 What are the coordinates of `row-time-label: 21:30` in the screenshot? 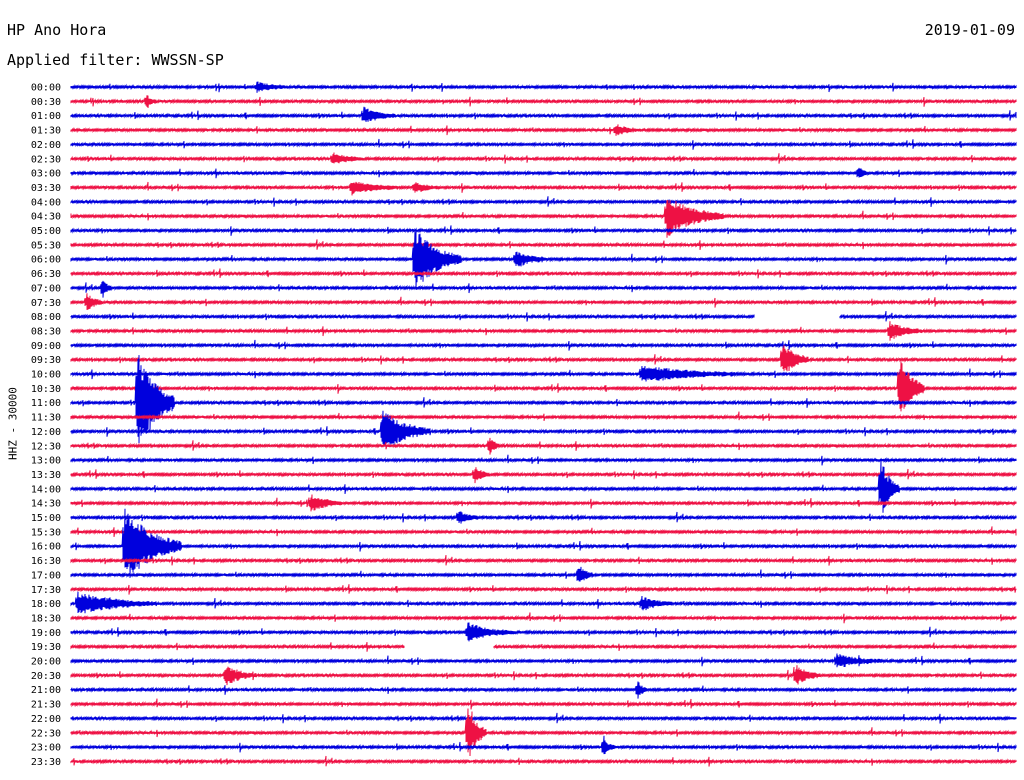 It's located at (46, 705).